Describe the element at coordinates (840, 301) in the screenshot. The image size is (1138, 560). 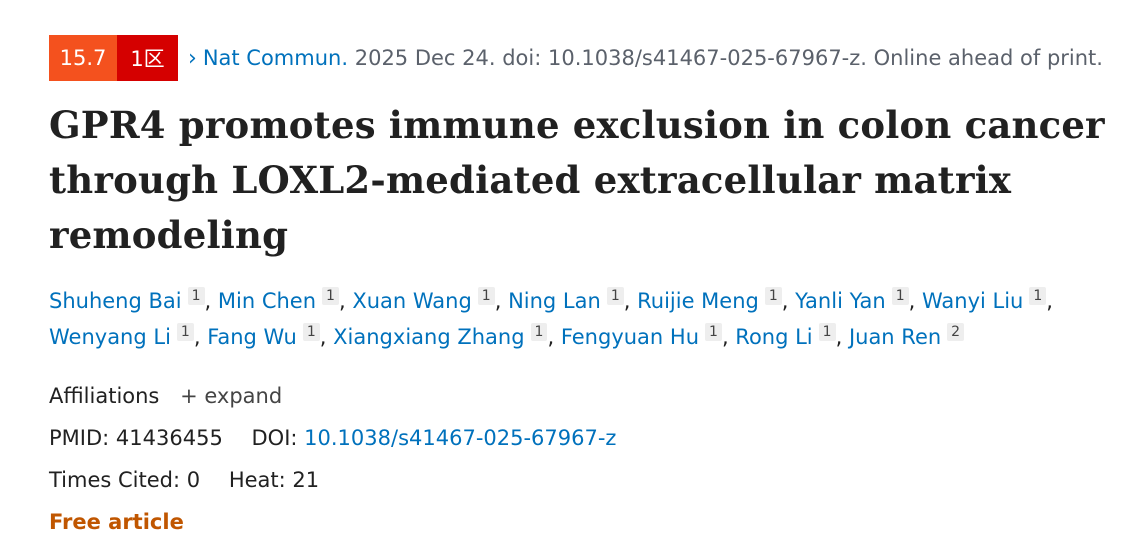
I see `author-link: Yanli Yan` at that location.